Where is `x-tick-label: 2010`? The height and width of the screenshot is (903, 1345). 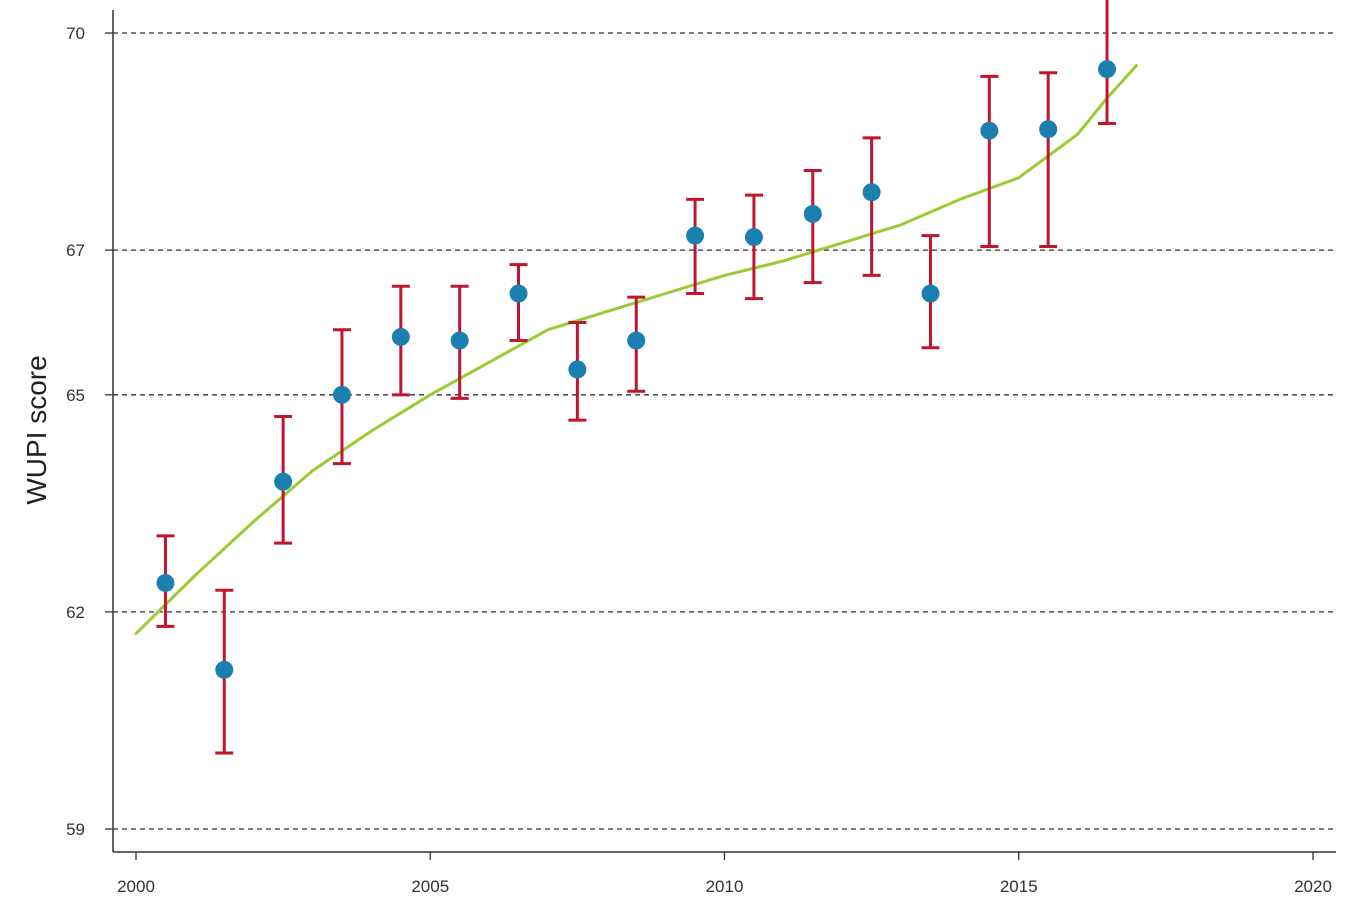
x-tick-label: 2010 is located at coordinates (725, 886).